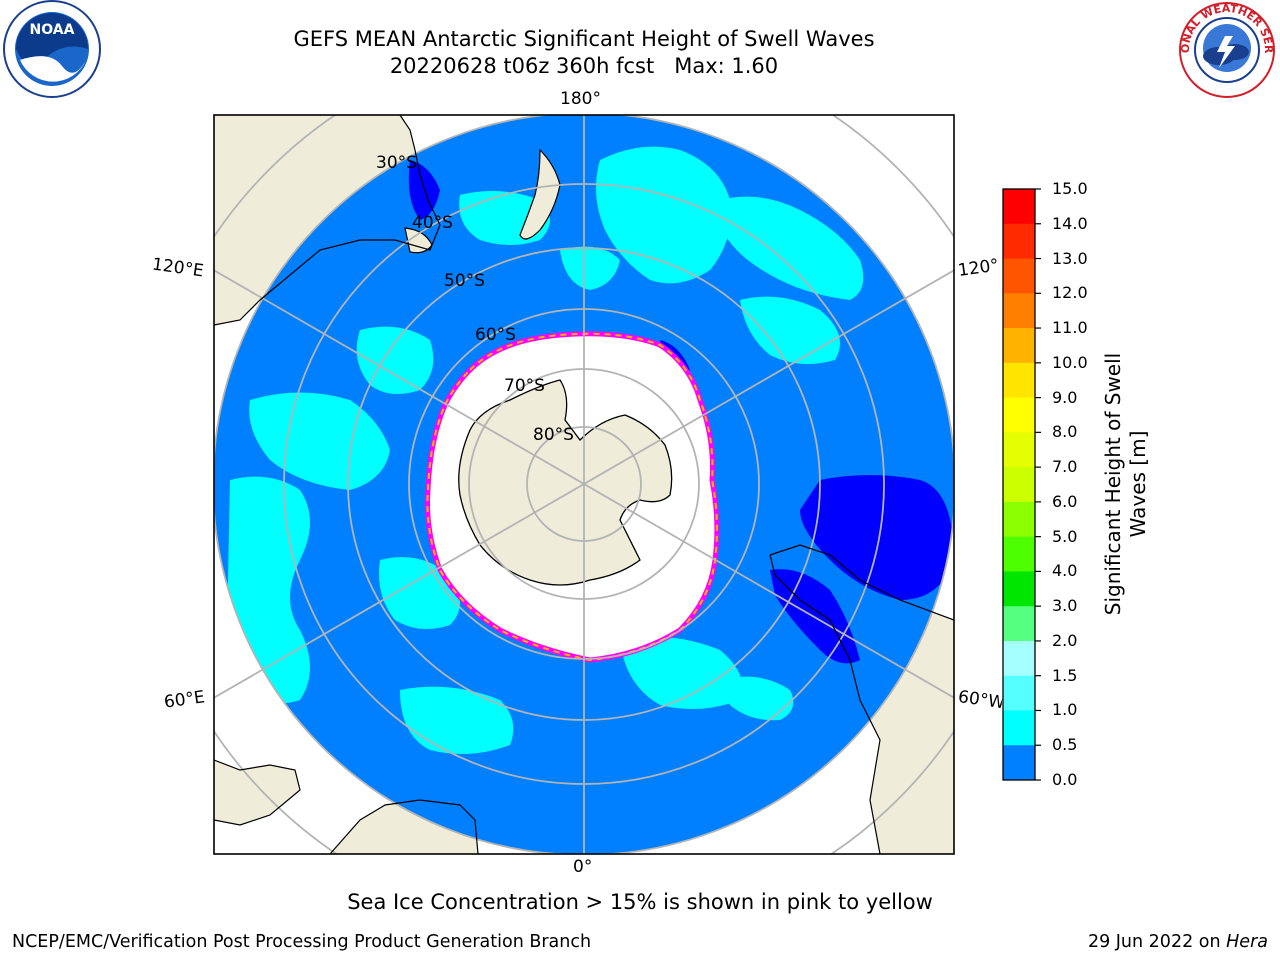  What do you see at coordinates (1065, 606) in the screenshot?
I see `colorbar-tick-label: 3.0` at bounding box center [1065, 606].